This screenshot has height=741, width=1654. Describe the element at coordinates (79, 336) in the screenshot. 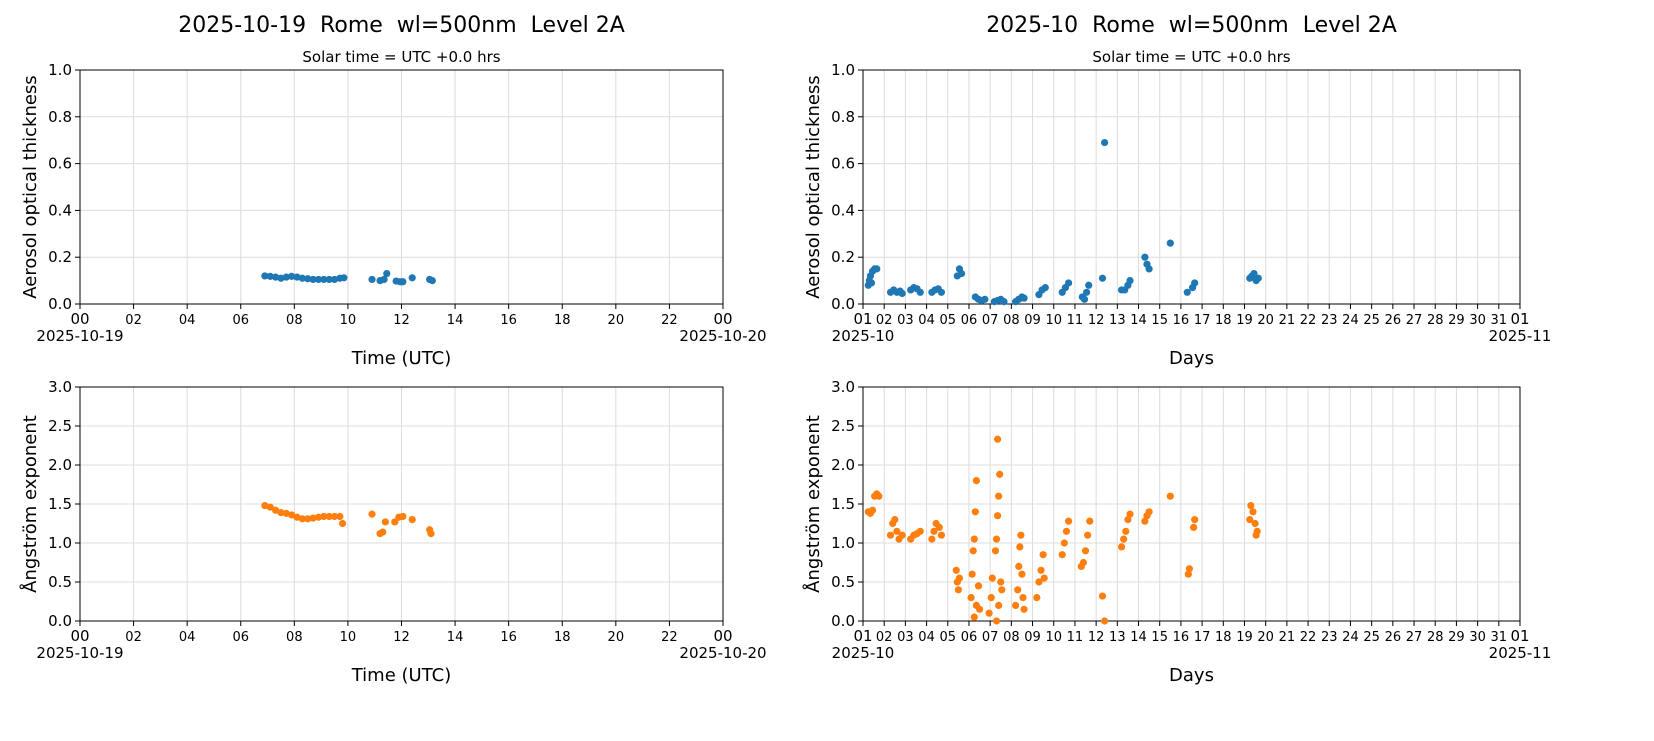

I see `x-start-date: 2025-10-19` at that location.